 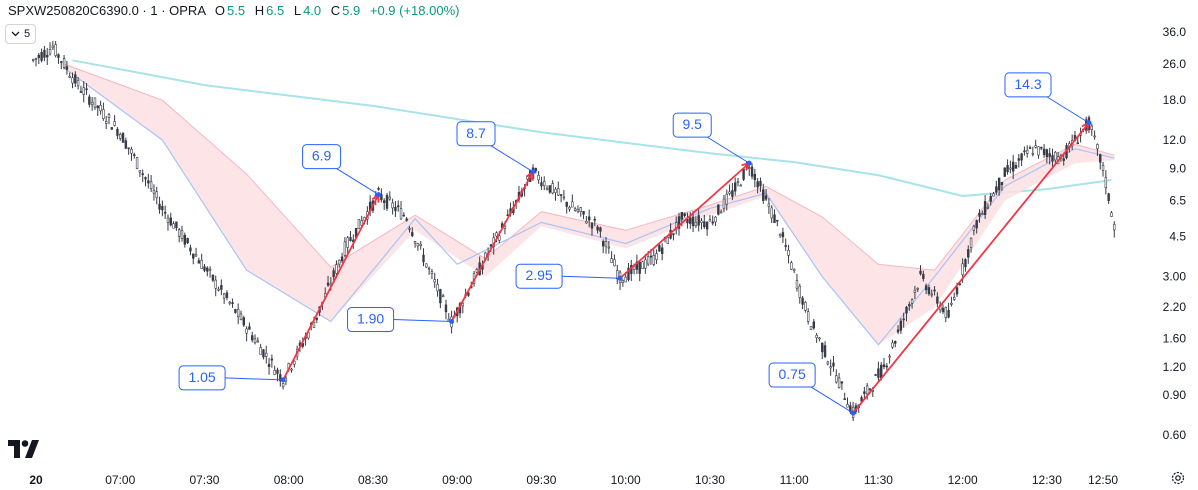 What do you see at coordinates (1178, 478) in the screenshot?
I see `gear-icon` at bounding box center [1178, 478].